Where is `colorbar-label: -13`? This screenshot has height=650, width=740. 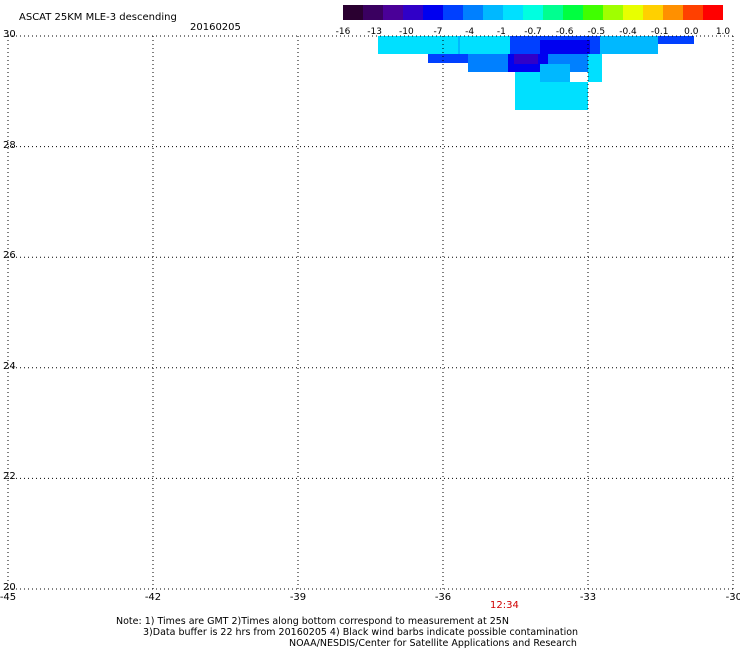
colorbar-label: -13 is located at coordinates (375, 32).